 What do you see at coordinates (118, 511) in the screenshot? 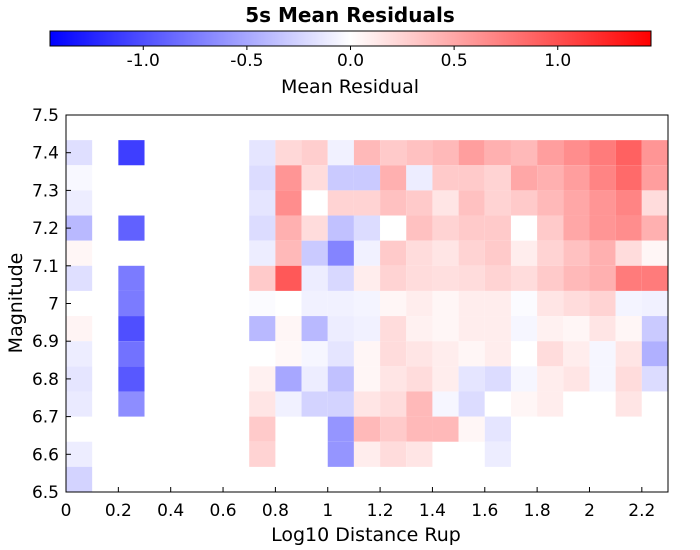
I see `x-tick-label: 0.2` at bounding box center [118, 511].